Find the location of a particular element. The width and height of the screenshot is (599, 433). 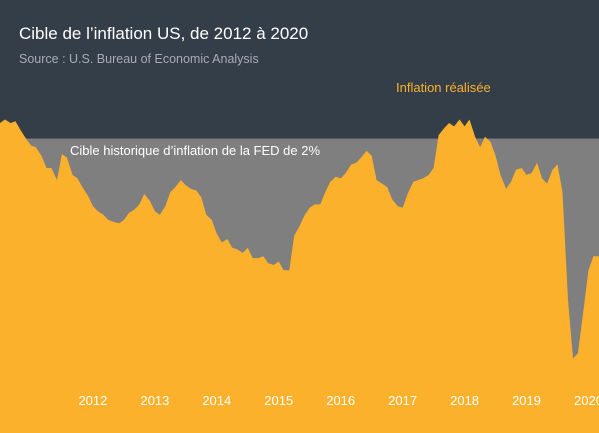

x-tick-label-2017: 2017 is located at coordinates (402, 400).